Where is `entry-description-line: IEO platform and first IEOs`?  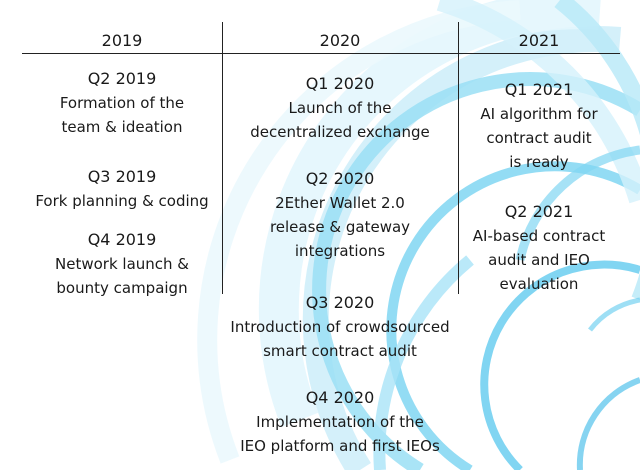
entry-description-line: IEO platform and first IEOs is located at coordinates (340, 446).